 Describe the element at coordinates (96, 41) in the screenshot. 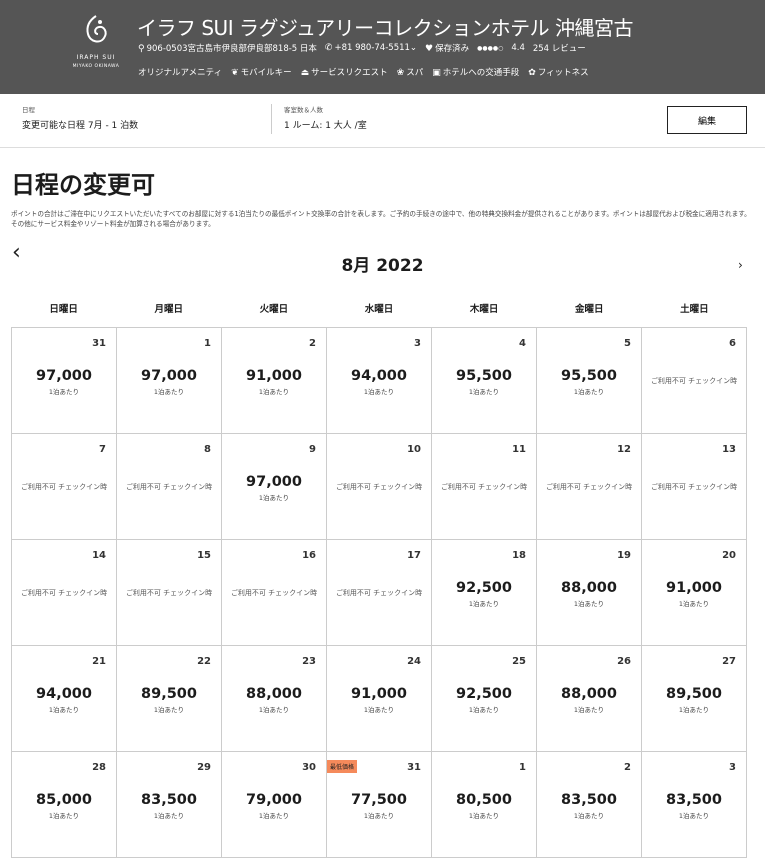

I see `hotel-logo: IRAPH SUI MIYAKO OKINAWA` at that location.